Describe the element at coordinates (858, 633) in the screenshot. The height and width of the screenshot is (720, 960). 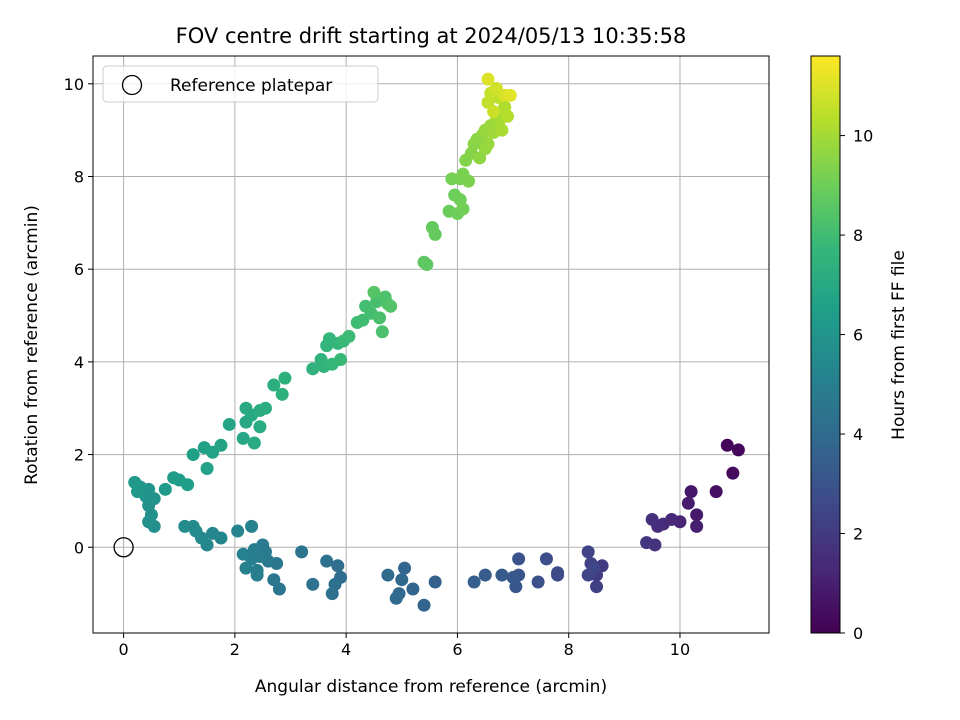
I see `colorbar-tick-label: 0` at that location.